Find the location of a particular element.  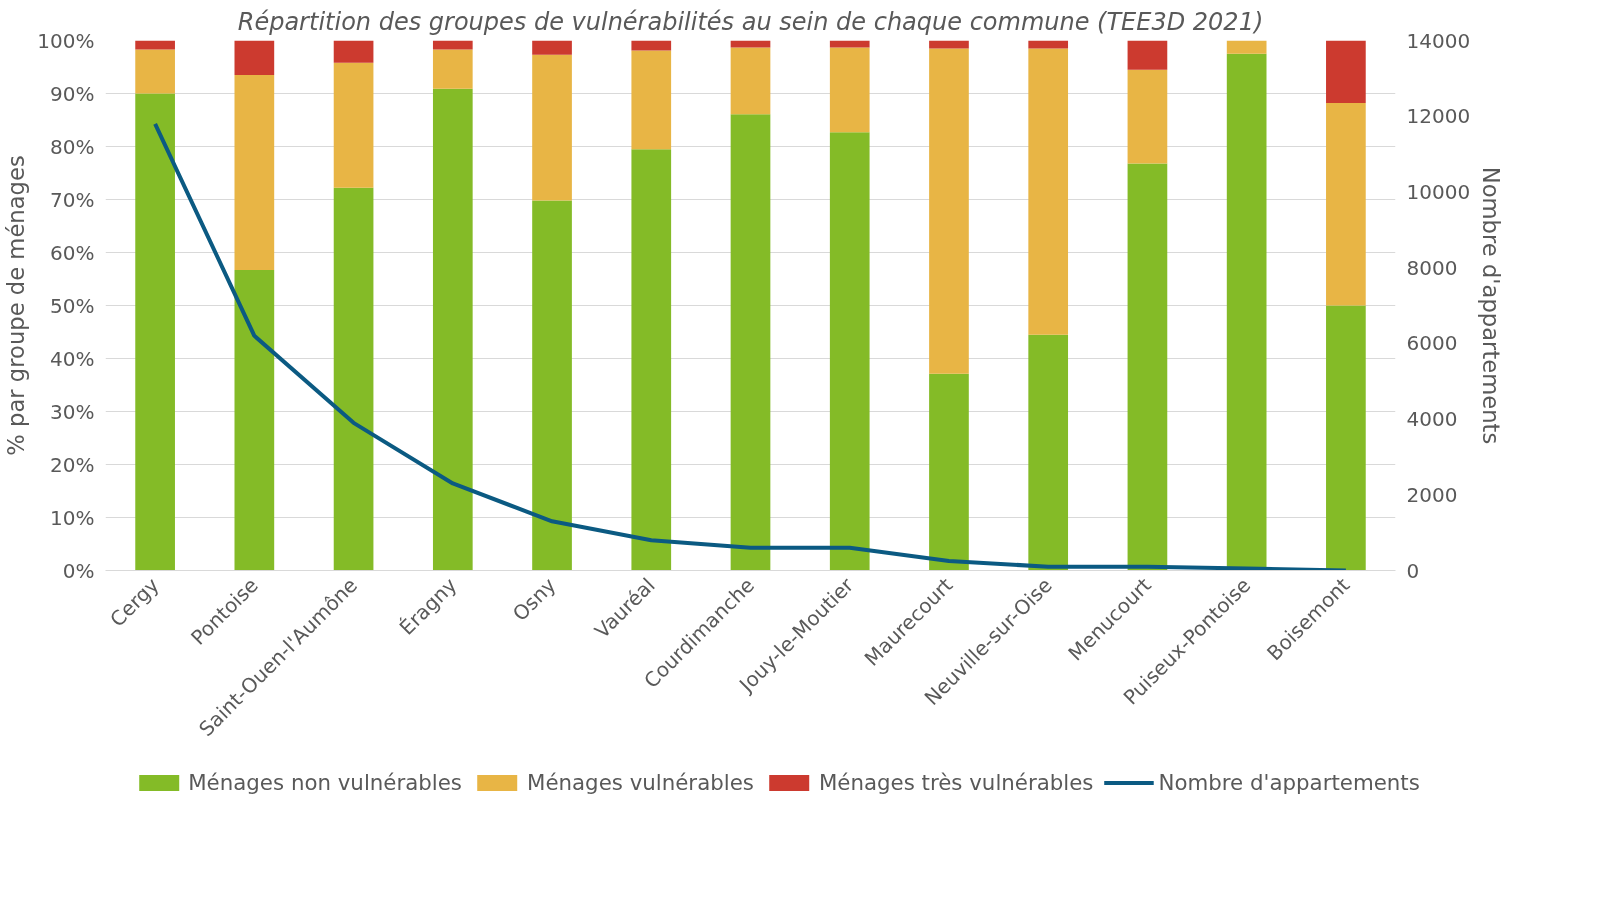

y2-tick-label: 6000 is located at coordinates (1432, 343).